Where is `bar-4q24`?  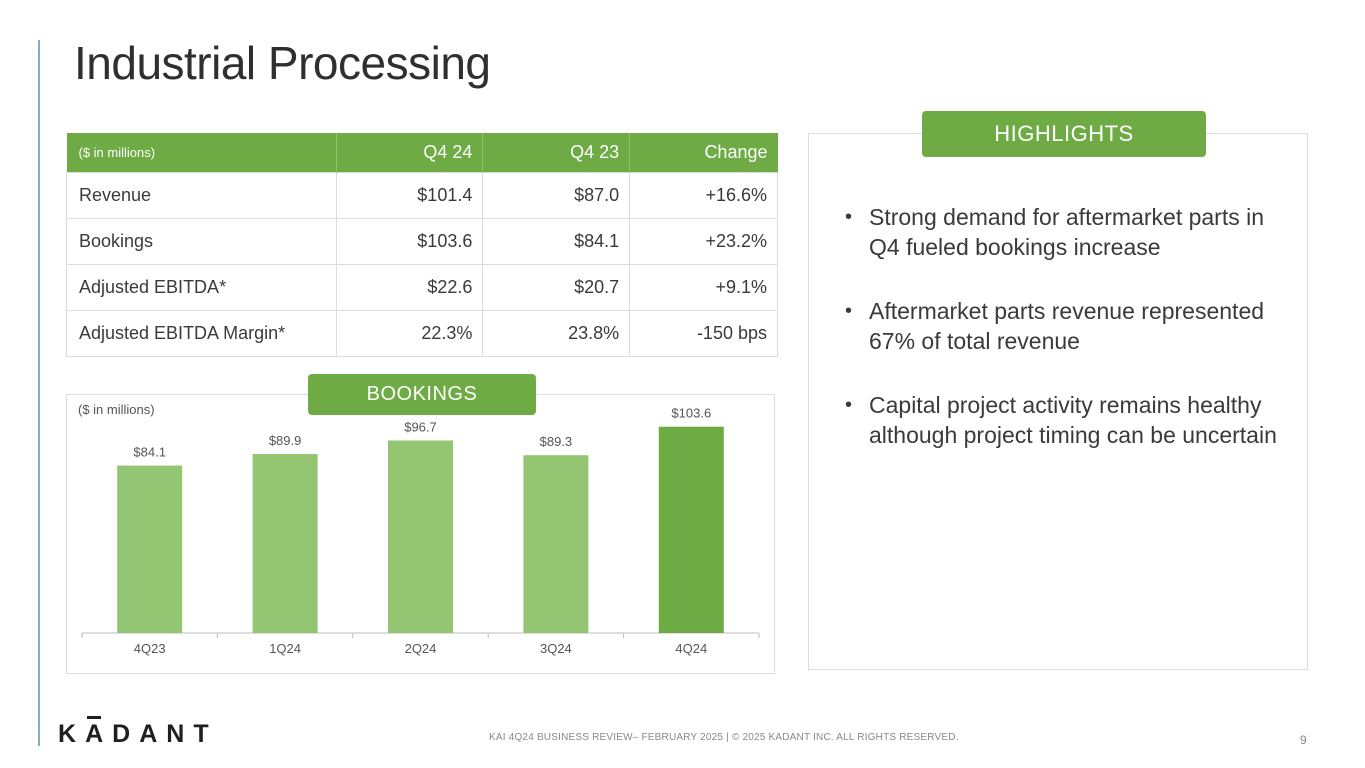
bar-4q24 is located at coordinates (691, 529).